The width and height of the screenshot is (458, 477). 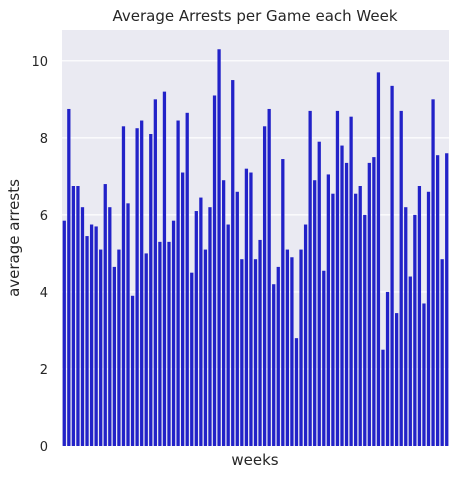 I want to click on chart-title: Average Arrests per Game each Week, so click(x=254, y=16).